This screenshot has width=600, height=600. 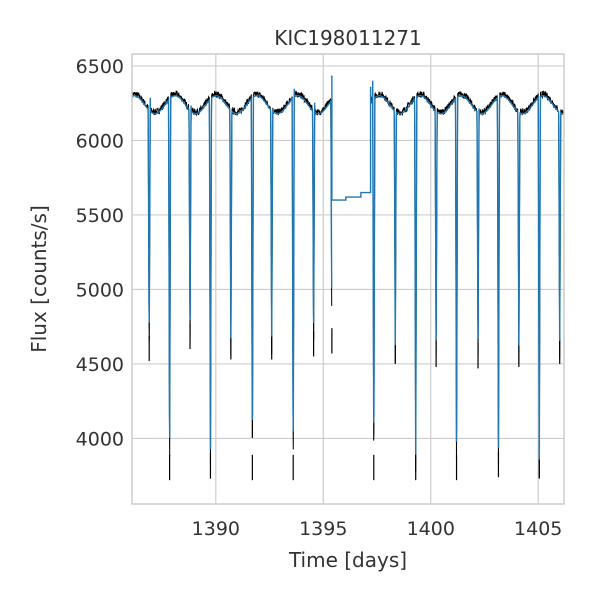 I want to click on y-axis-label: Flux [counts/s], so click(x=39, y=279).